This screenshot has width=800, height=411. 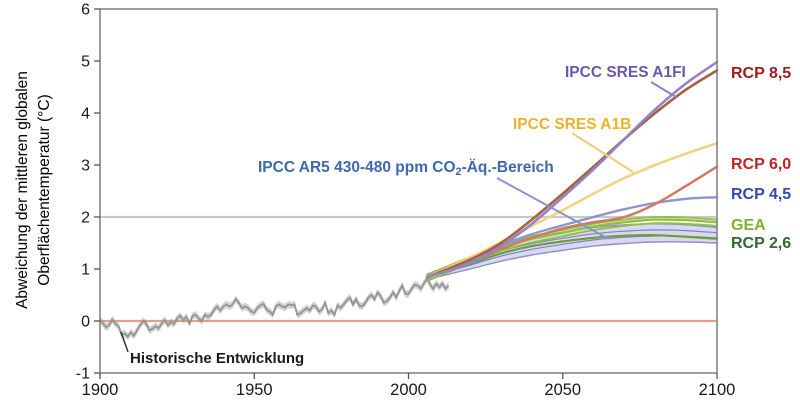 What do you see at coordinates (562, 390) in the screenshot?
I see `x-tick-label: 2050` at bounding box center [562, 390].